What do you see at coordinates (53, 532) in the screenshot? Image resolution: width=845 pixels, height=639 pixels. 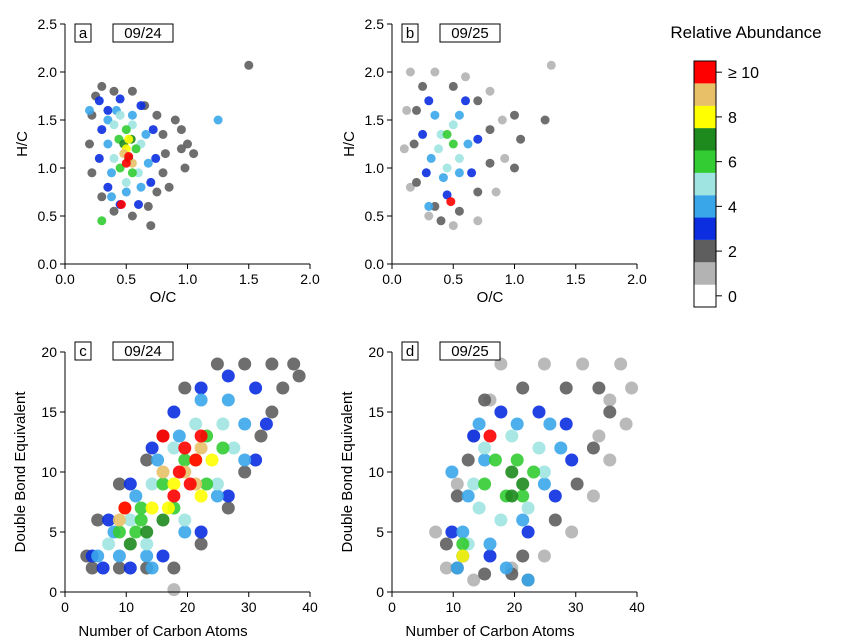 I see `y-tick-label: 5` at bounding box center [53, 532].